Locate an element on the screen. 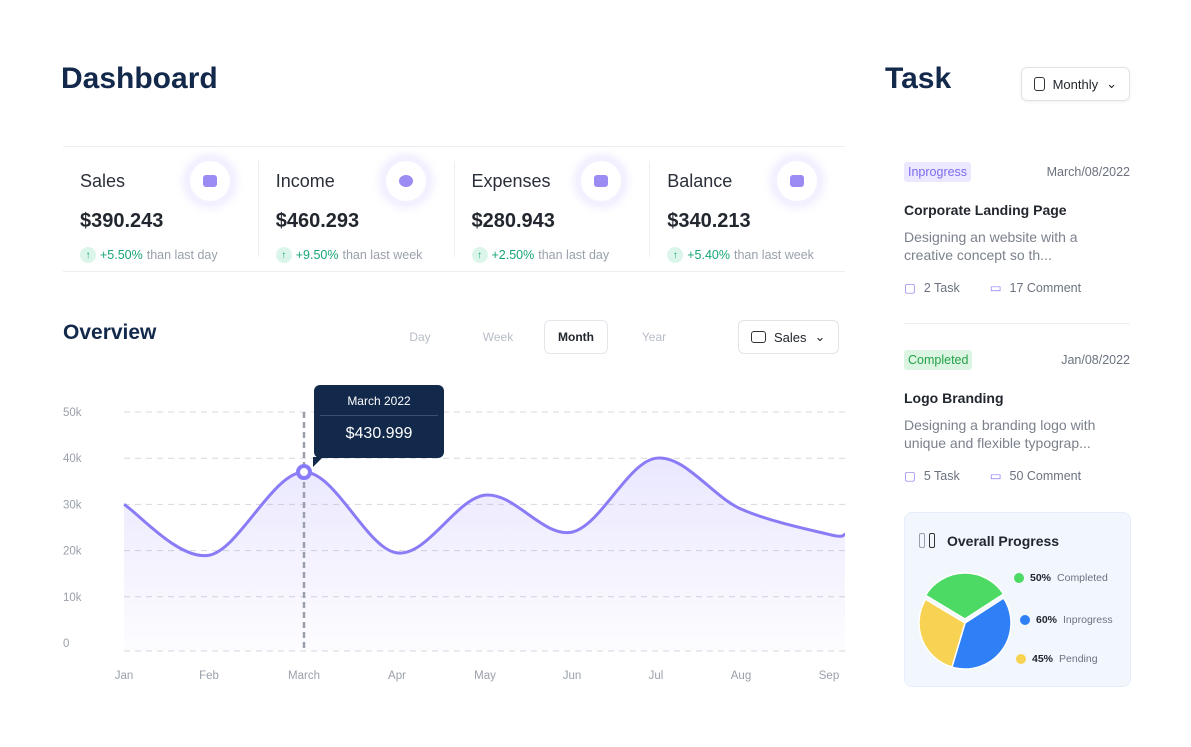 This screenshot has width=1191, height=747. tab-week: Week is located at coordinates (498, 337).